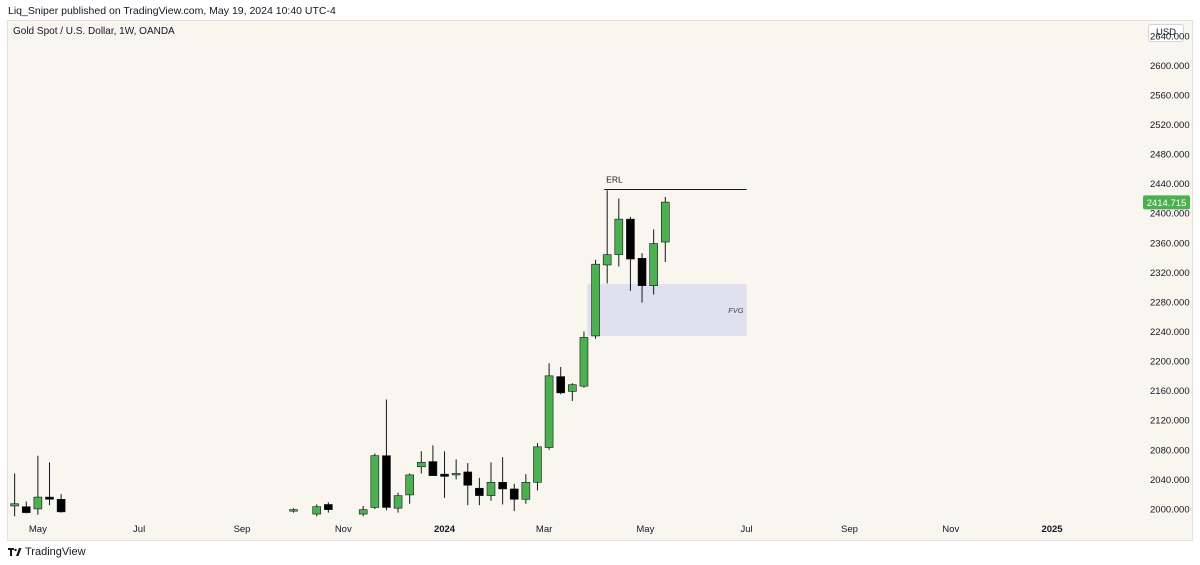 This screenshot has width=1200, height=565. I want to click on y-tick-label: 2240.000, so click(1170, 332).